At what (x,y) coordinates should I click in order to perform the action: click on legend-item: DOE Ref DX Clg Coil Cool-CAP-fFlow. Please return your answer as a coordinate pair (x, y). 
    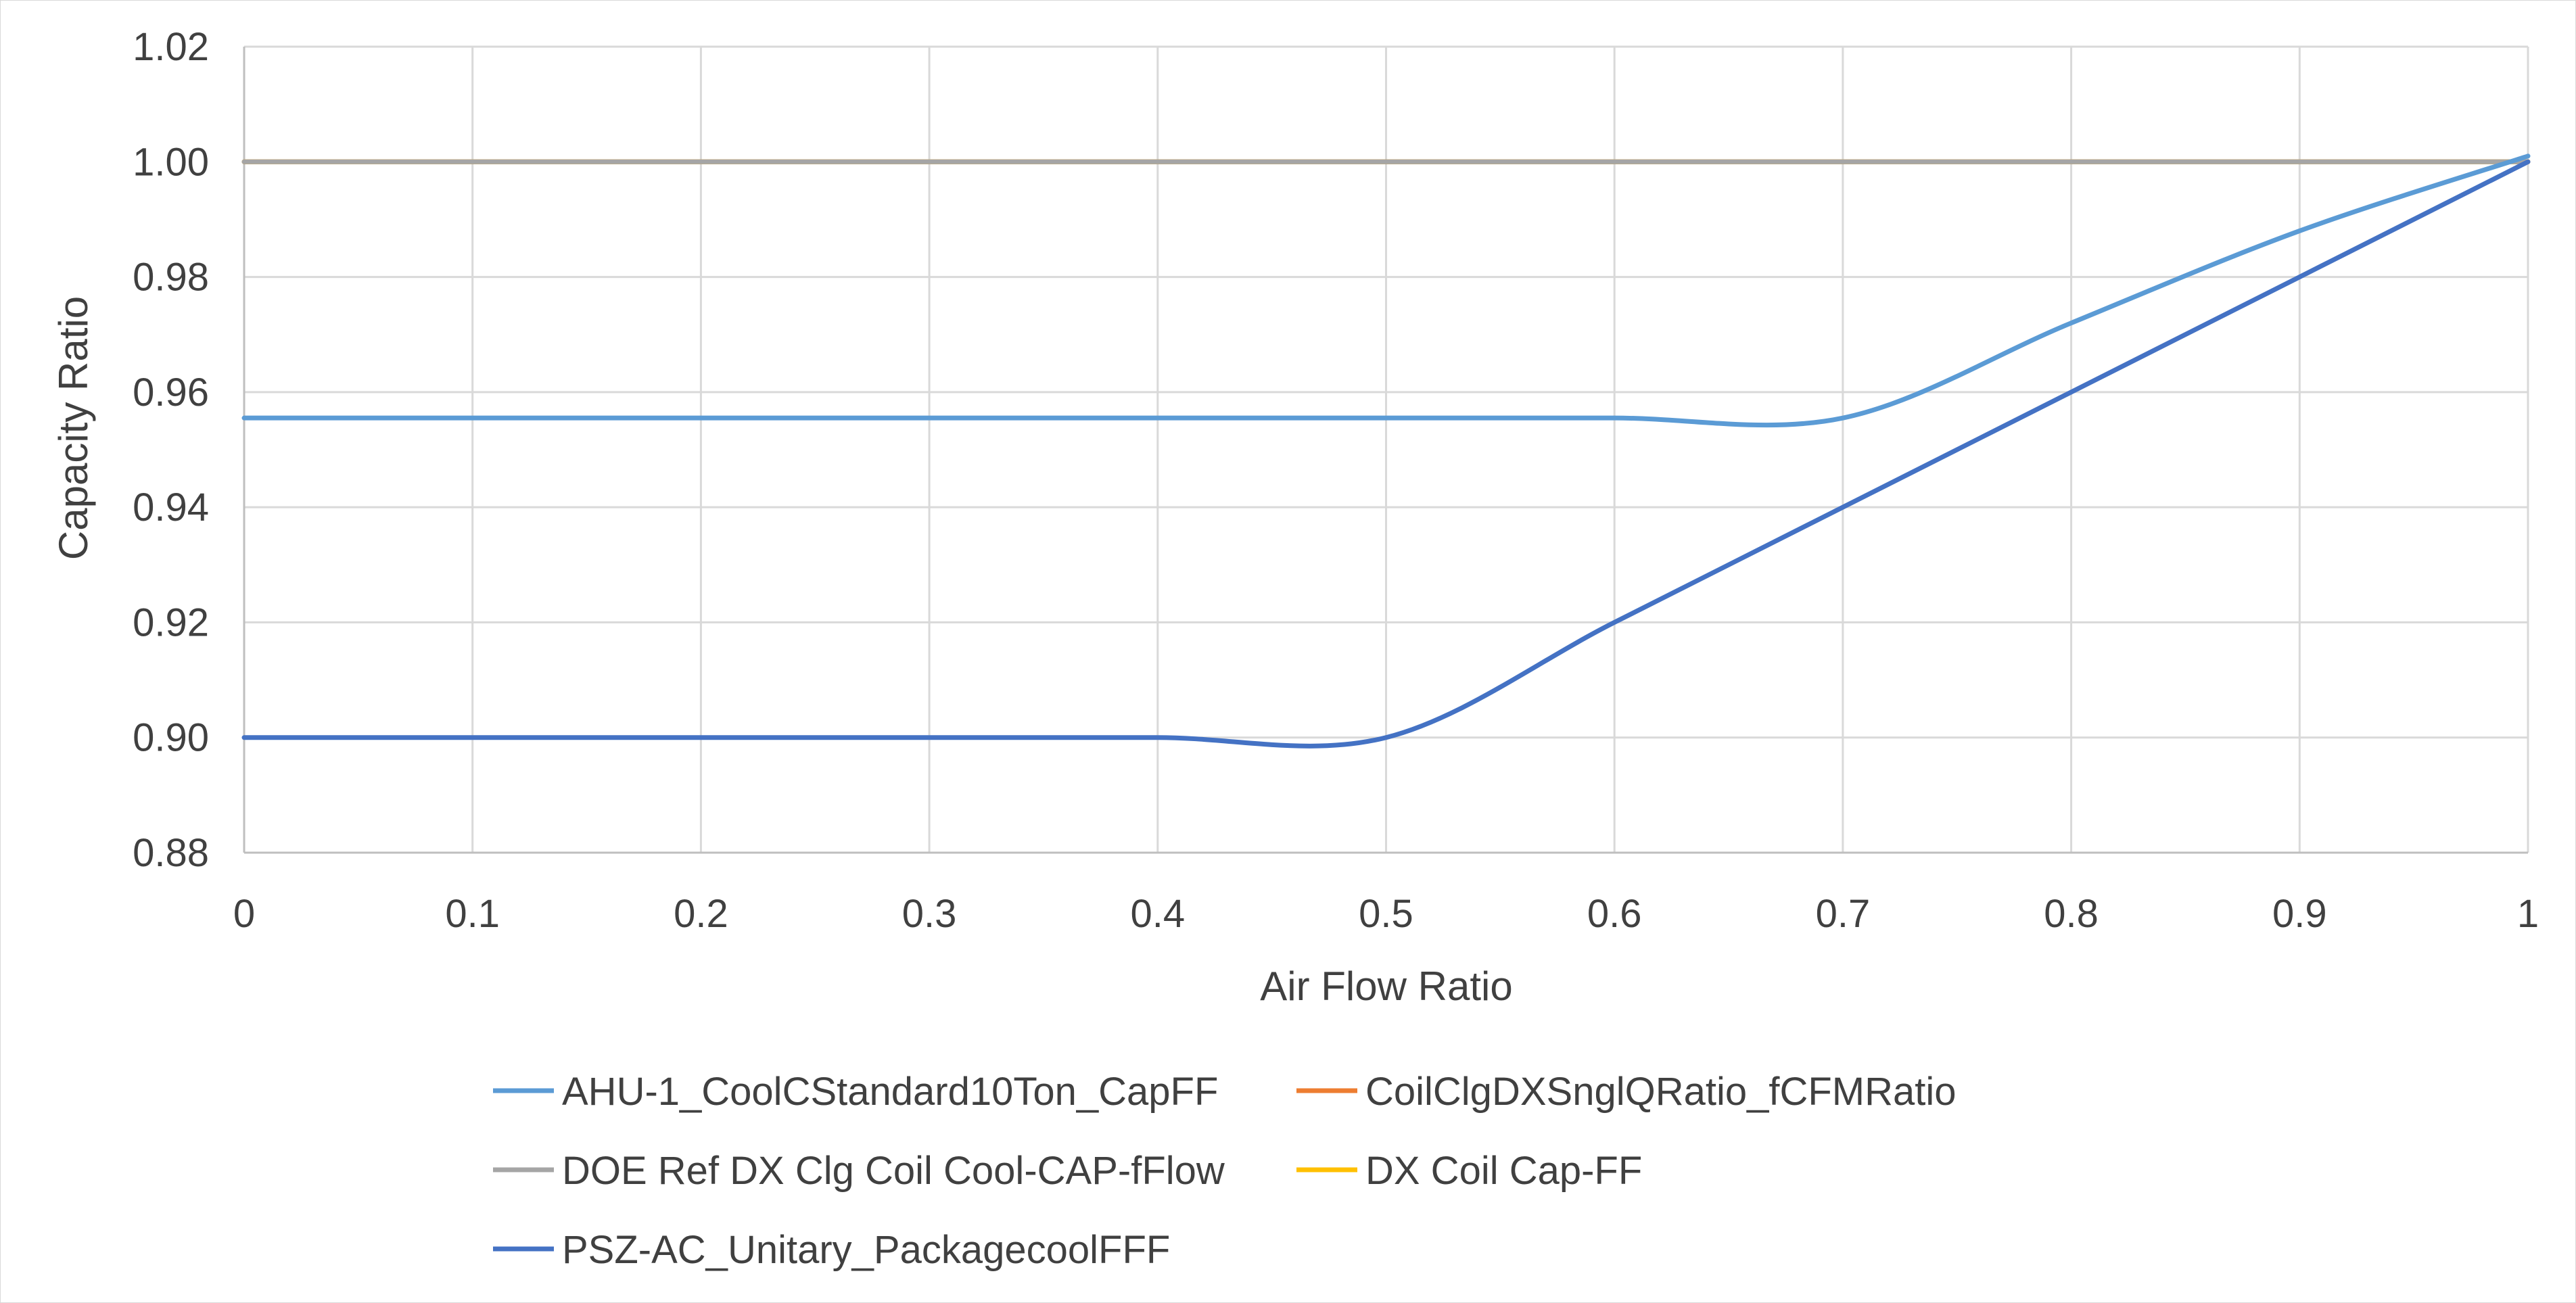
    Looking at the image, I should click on (859, 1171).